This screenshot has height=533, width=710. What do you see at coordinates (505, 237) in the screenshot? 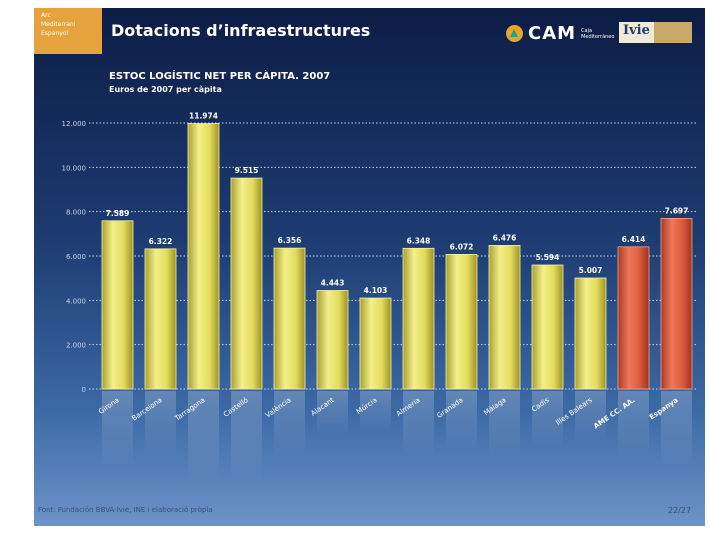
I see `value-label: 6.476` at bounding box center [505, 237].